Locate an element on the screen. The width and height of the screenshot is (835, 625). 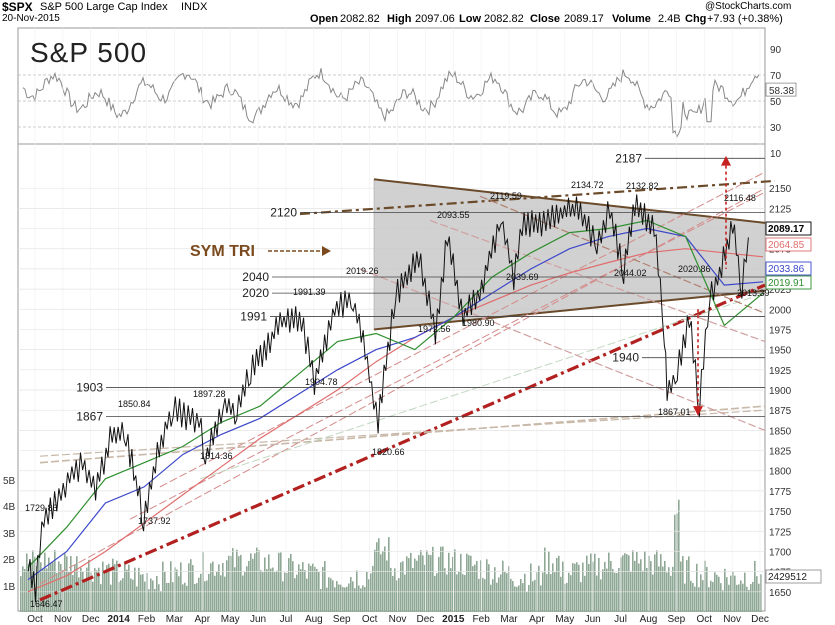
price-tick-label: 2025 is located at coordinates (780, 290).